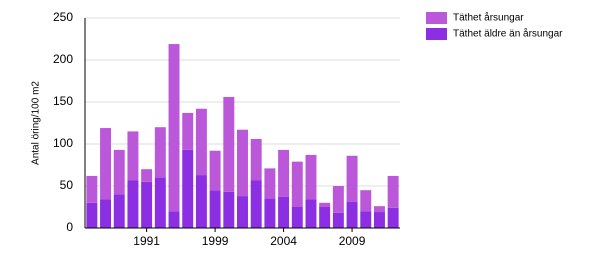 The image size is (607, 267). I want to click on x-tick-label: 1991, so click(146, 241).